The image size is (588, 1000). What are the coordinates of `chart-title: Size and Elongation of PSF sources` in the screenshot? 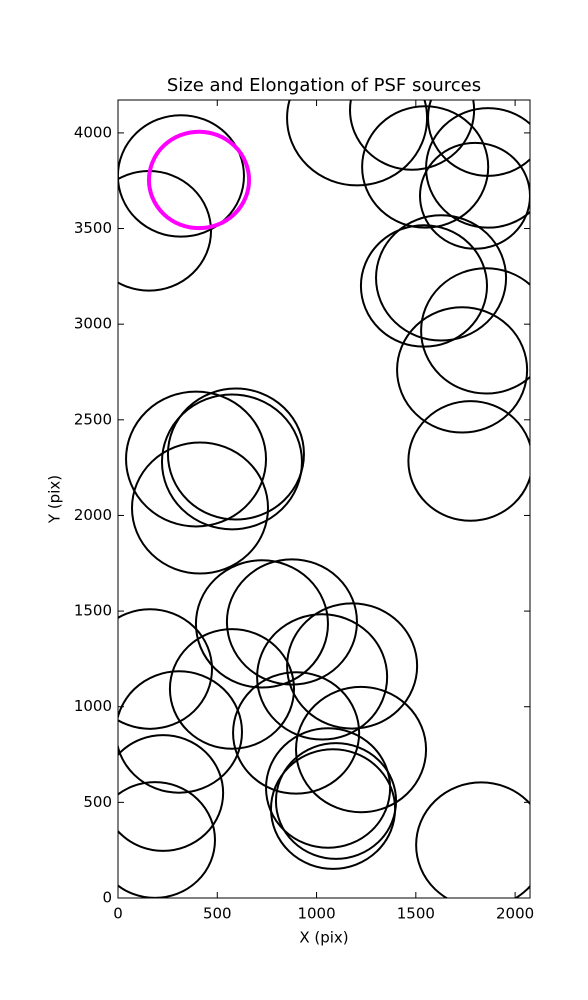 It's located at (324, 85).